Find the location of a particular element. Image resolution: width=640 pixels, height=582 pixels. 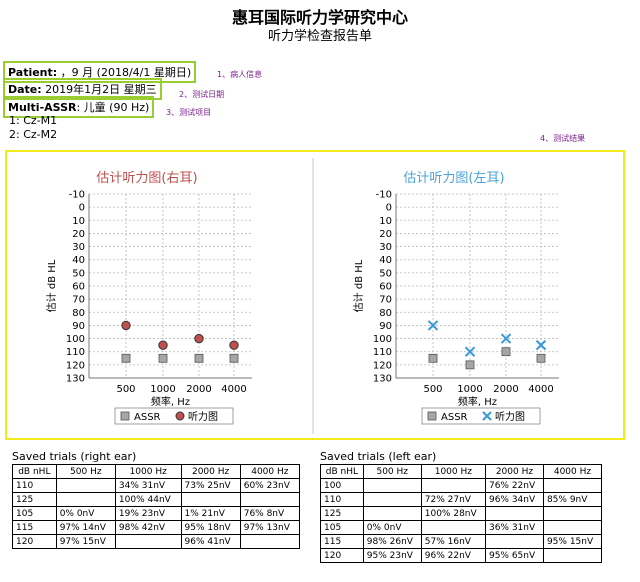

column-header: dB nHL is located at coordinates (34, 471).